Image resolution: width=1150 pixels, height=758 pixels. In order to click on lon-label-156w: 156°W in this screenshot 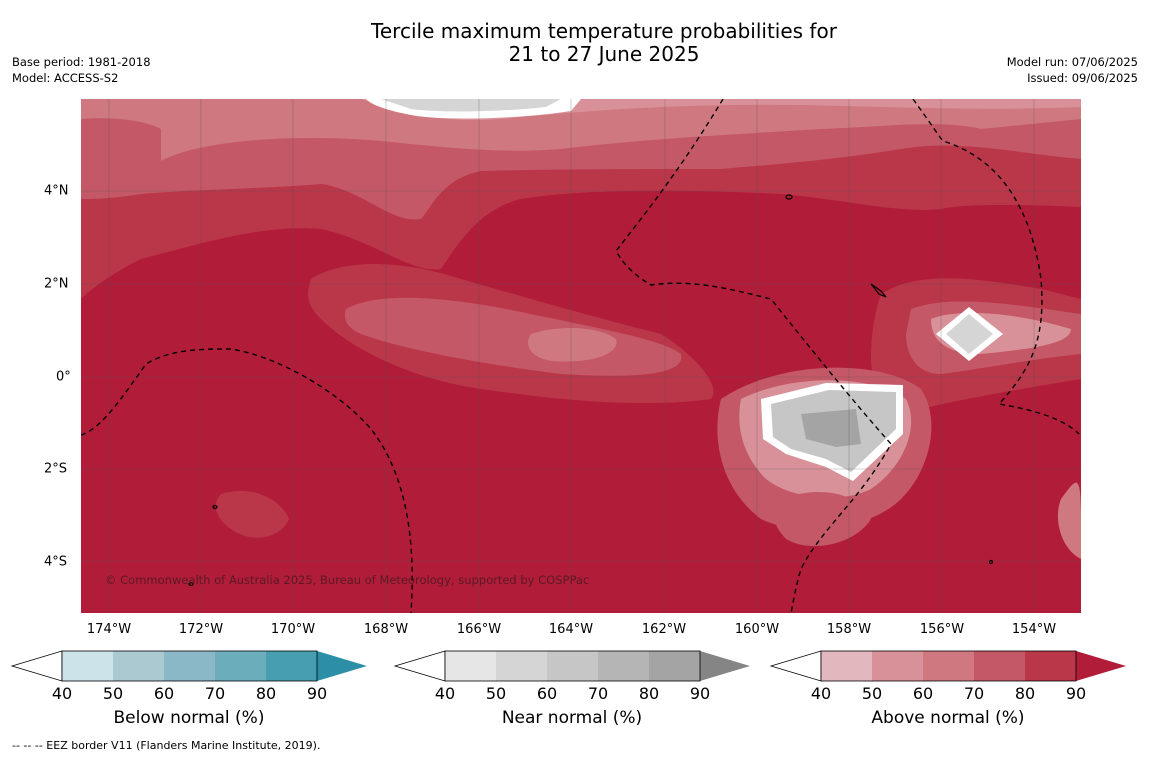, I will do `click(942, 629)`.